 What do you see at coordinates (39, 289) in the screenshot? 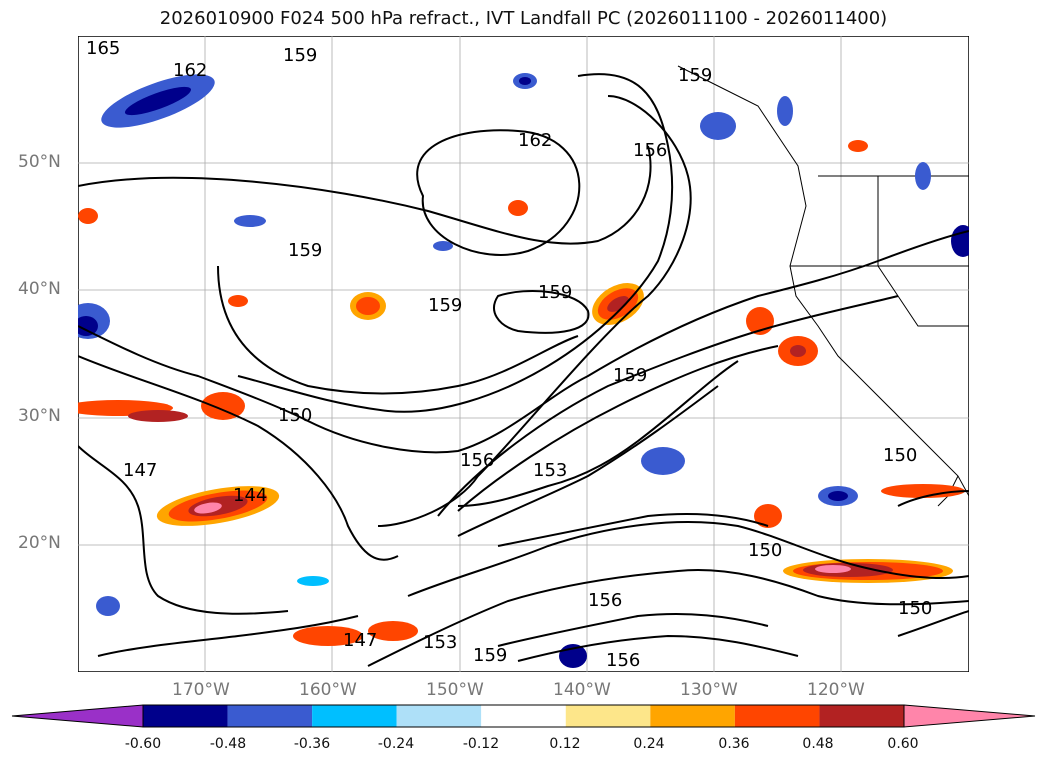
I see `lat-label: 40°N` at bounding box center [39, 289].